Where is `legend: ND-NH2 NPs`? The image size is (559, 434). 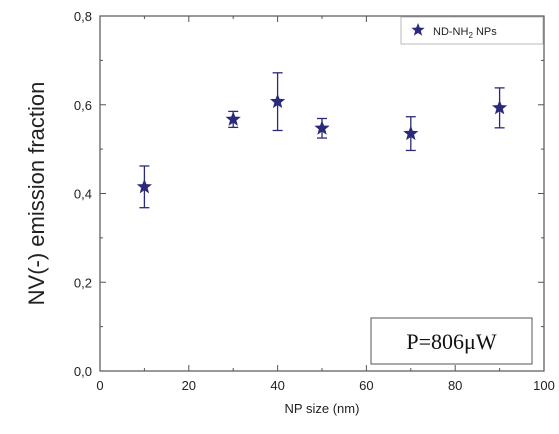
legend: ND-NH2 NPs is located at coordinates (472, 30).